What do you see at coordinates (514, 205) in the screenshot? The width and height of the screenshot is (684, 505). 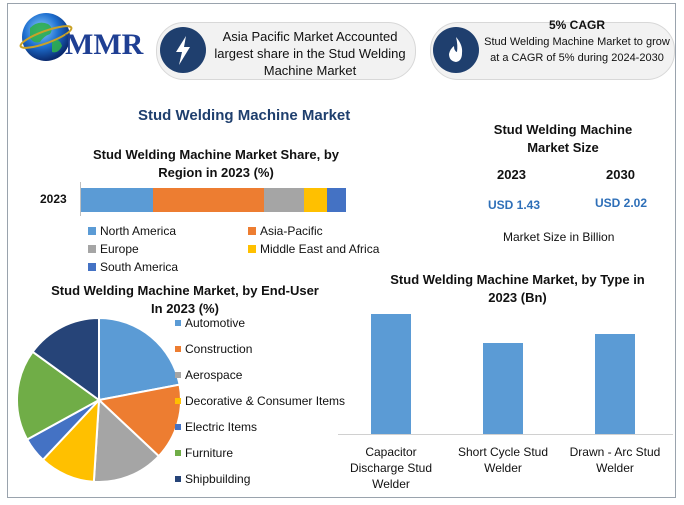 I see `market-size-value1: USD 1.43` at bounding box center [514, 205].